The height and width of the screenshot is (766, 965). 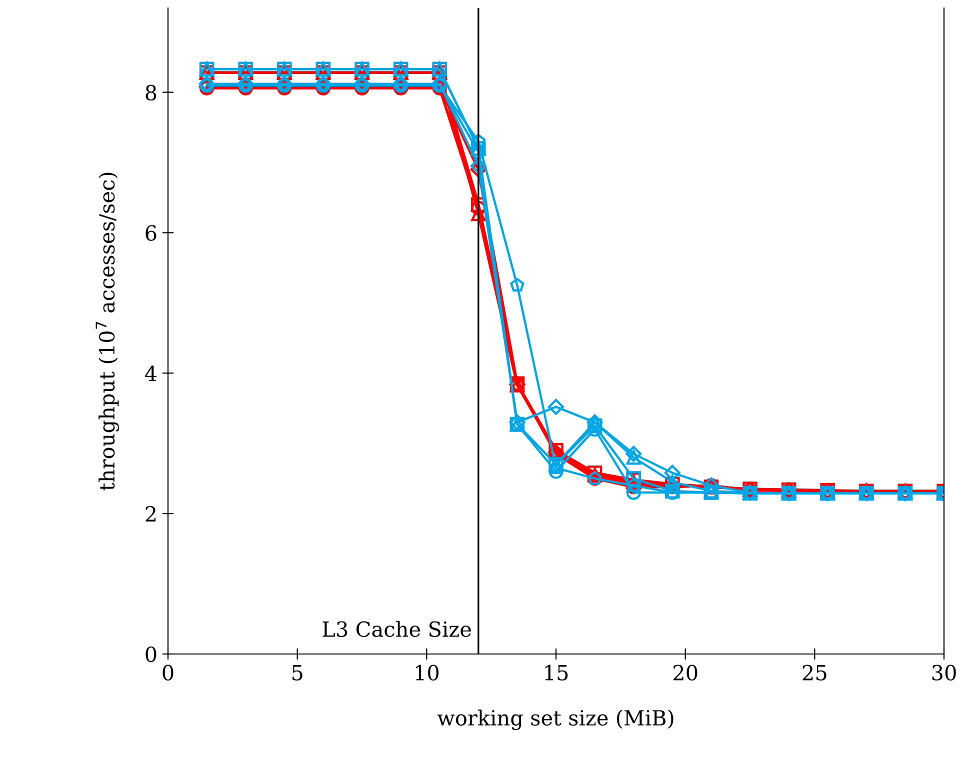 What do you see at coordinates (168, 672) in the screenshot?
I see `x-tick-label: 0` at bounding box center [168, 672].